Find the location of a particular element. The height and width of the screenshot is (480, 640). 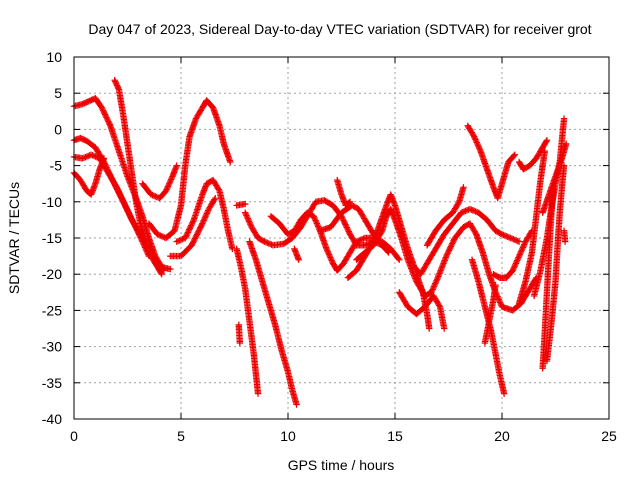

series-track9 is located at coordinates (193, 227).